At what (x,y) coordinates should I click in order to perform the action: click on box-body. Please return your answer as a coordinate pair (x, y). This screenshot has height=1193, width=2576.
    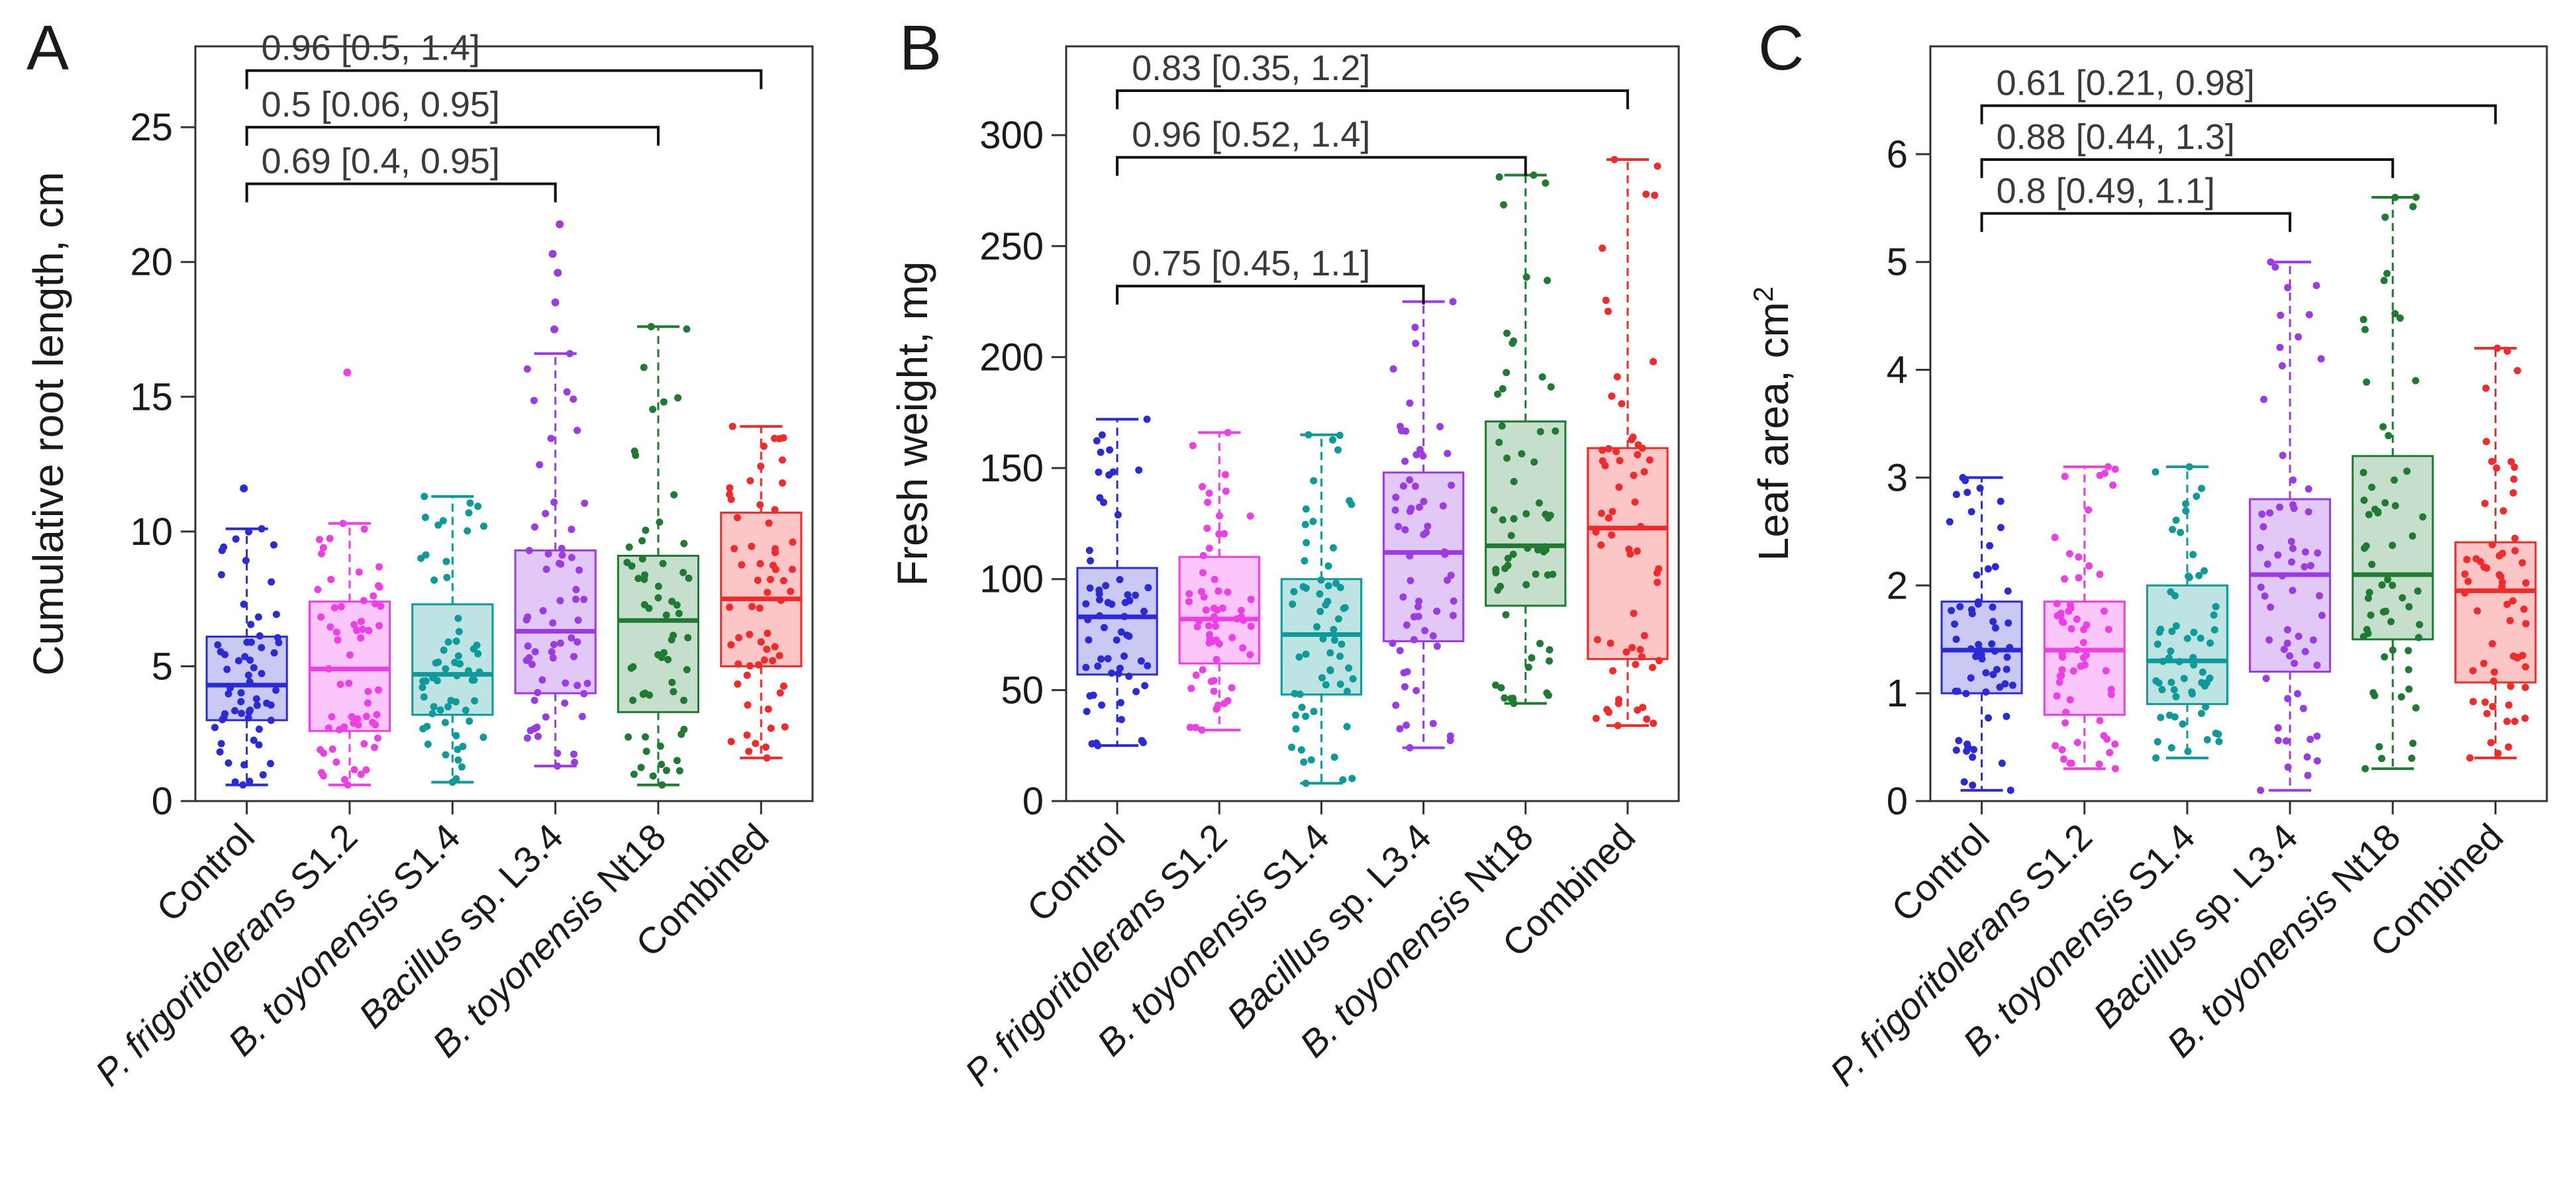
    Looking at the image, I should click on (349, 666).